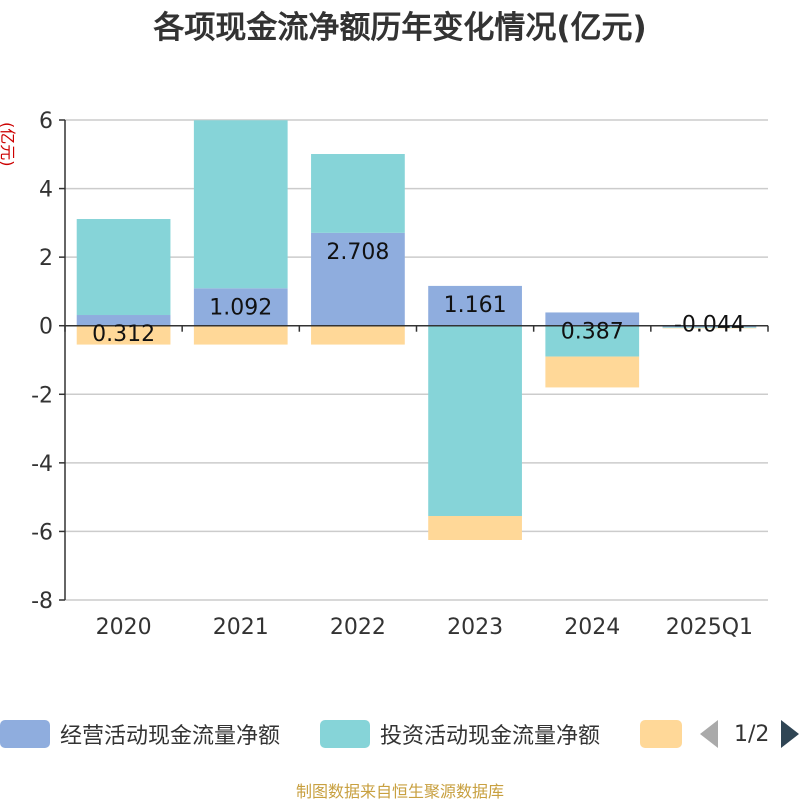  I want to click on legend-item-financing, so click(661, 734).